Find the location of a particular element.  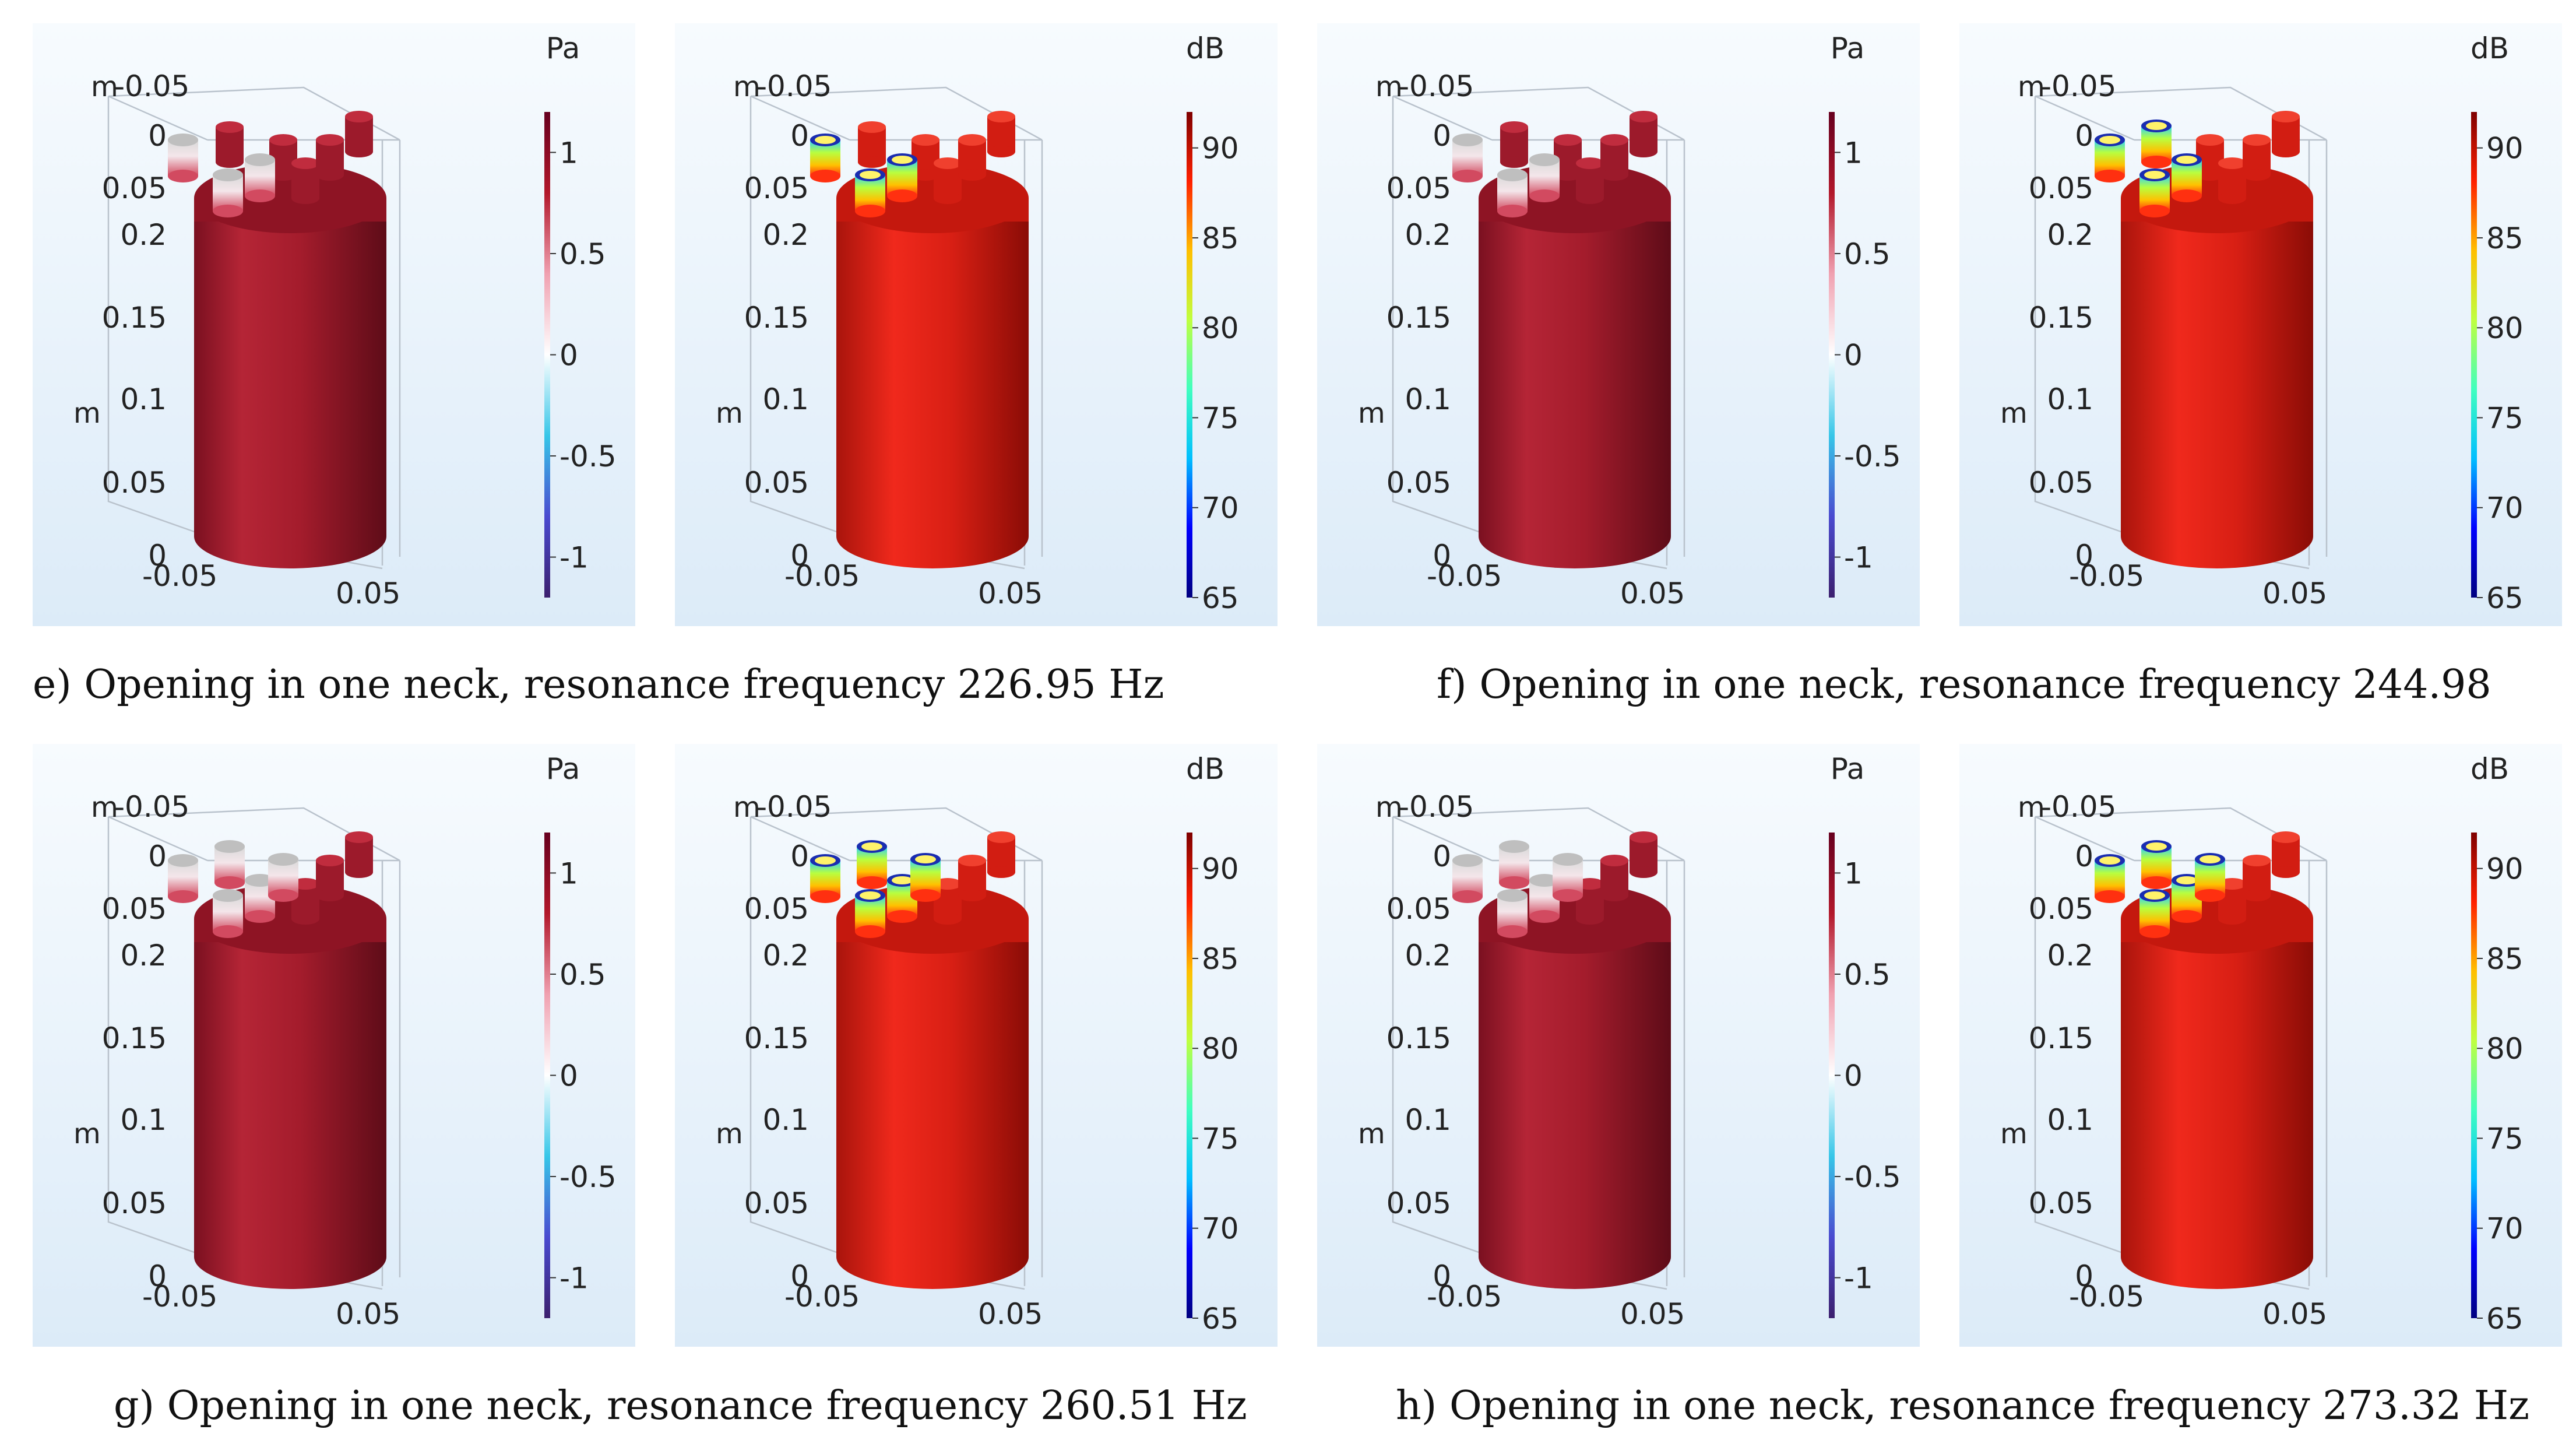

colorbar-tick-label: 0 is located at coordinates (569, 356).